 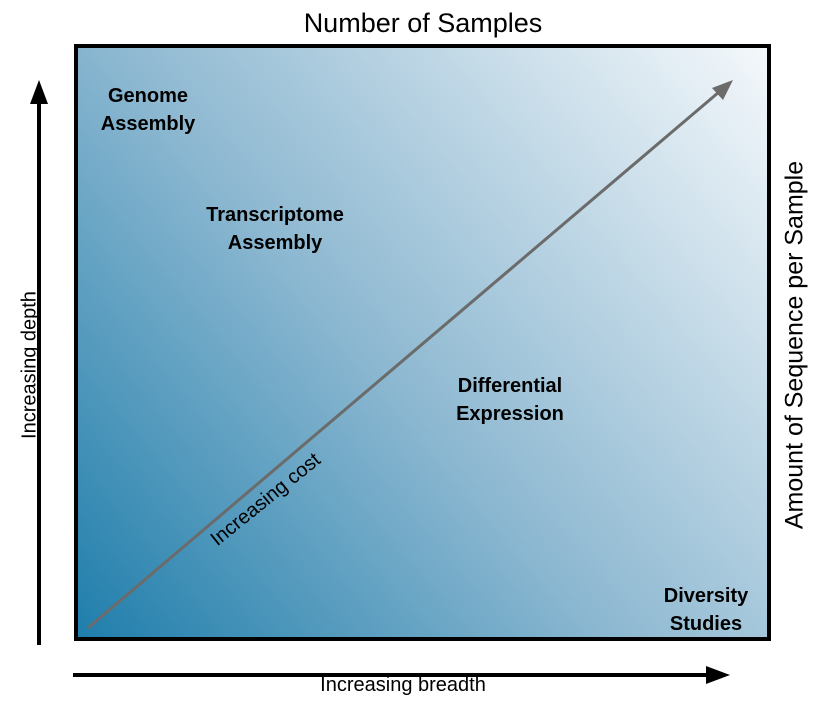 What do you see at coordinates (148, 110) in the screenshot?
I see `region-genome-assembly: Genome Assembly` at bounding box center [148, 110].